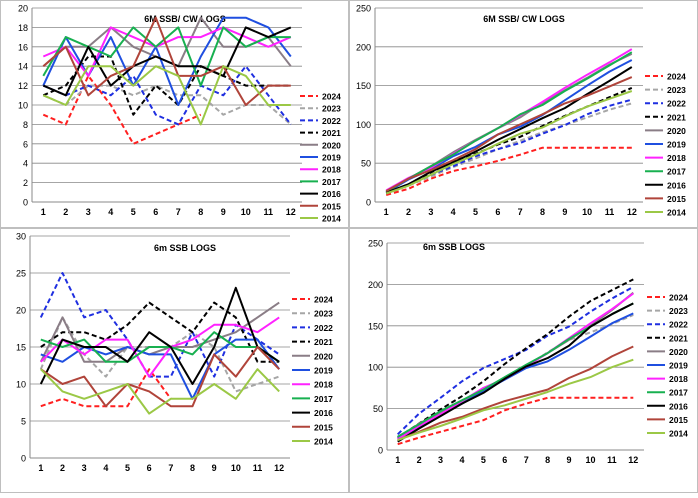  Describe the element at coordinates (23, 86) in the screenshot. I see `y-tick-label: 12` at that location.